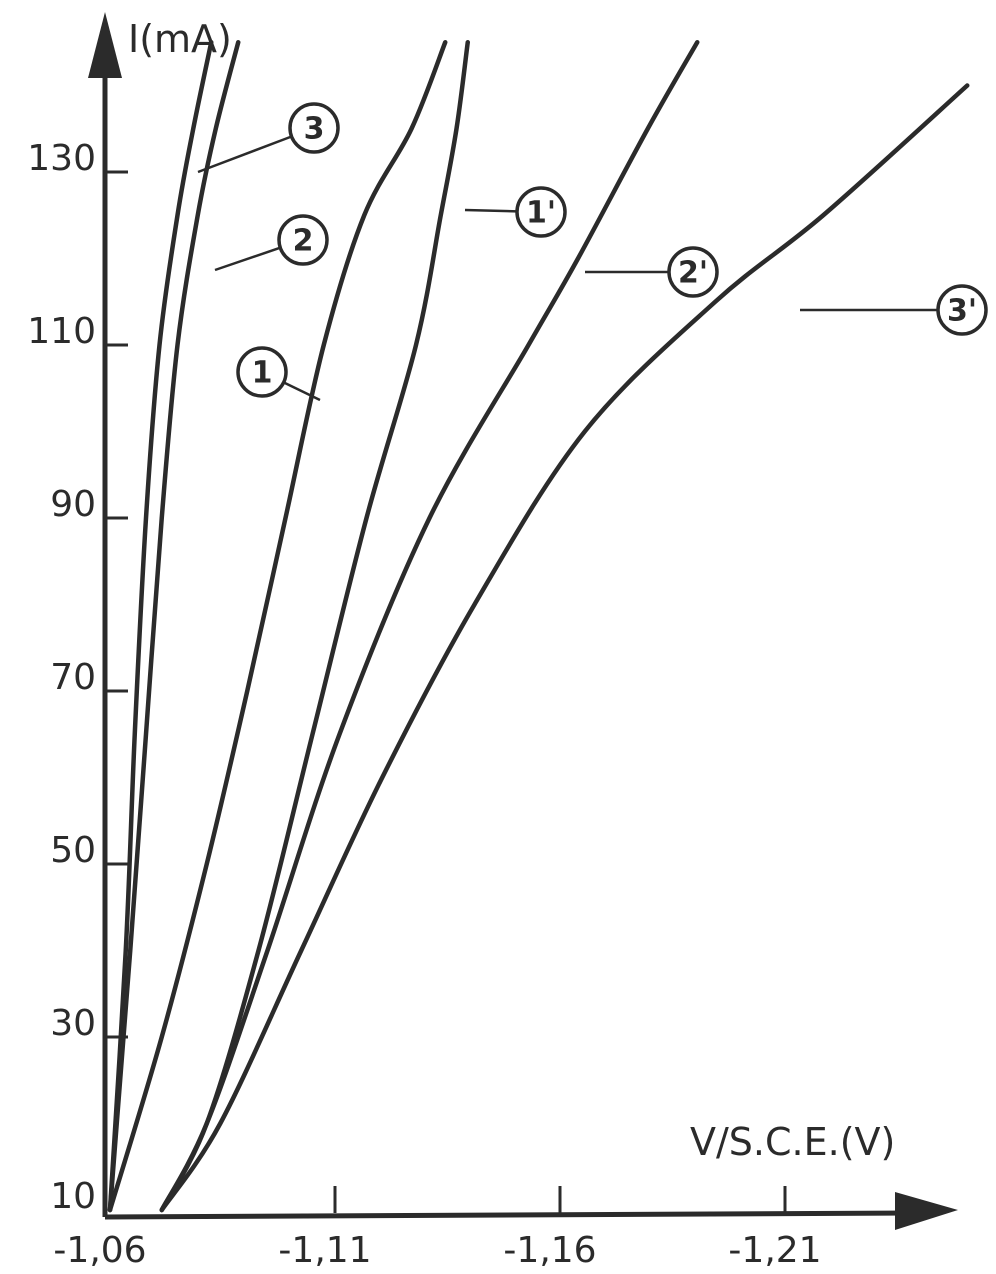 The width and height of the screenshot is (996, 1274). Describe the element at coordinates (99, 1250) in the screenshot. I see `x-tick-label: -1,06` at that location.